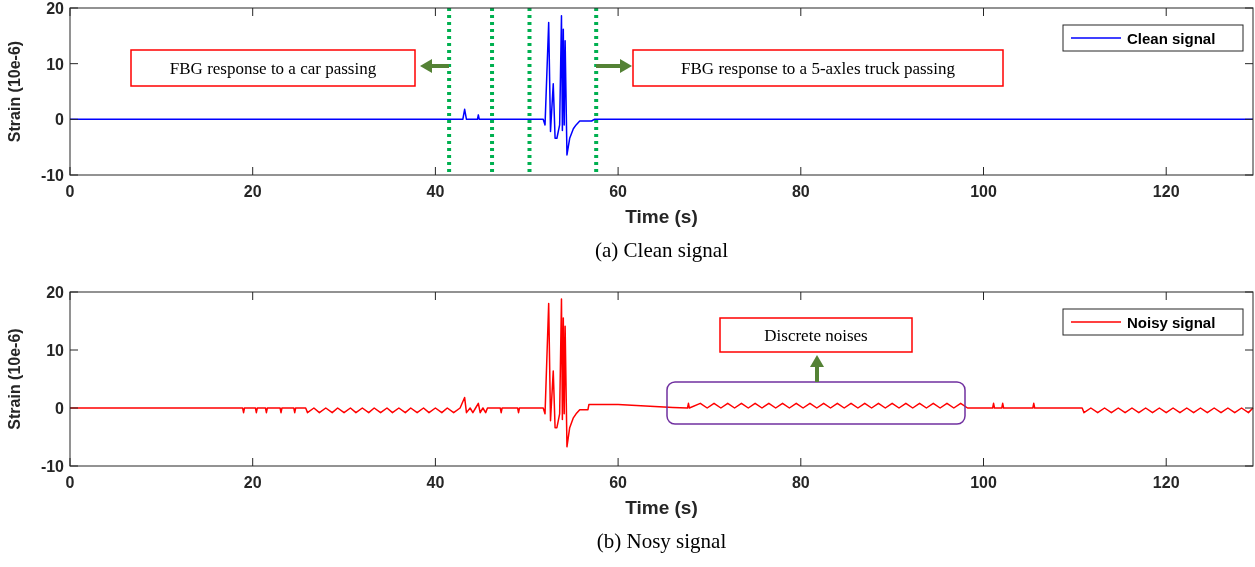 The image size is (1255, 567). What do you see at coordinates (1171, 322) in the screenshot?
I see `legend-label: Noisy signal` at bounding box center [1171, 322].